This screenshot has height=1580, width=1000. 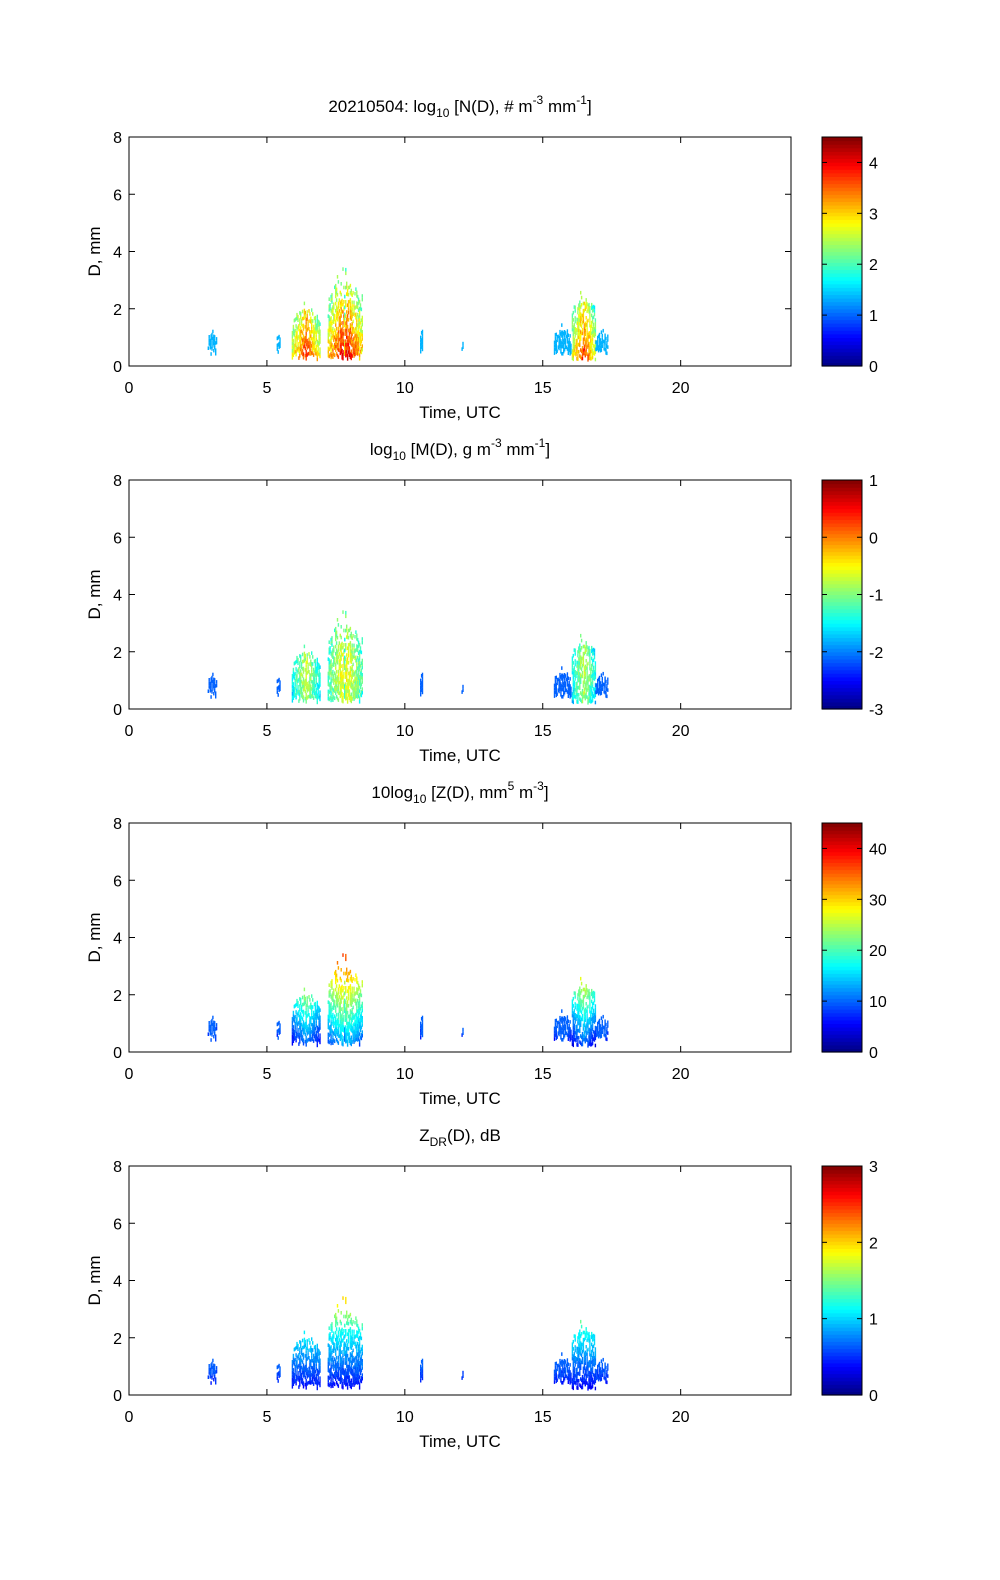 What do you see at coordinates (439, 1142) in the screenshot?
I see `title-part: DR` at bounding box center [439, 1142].